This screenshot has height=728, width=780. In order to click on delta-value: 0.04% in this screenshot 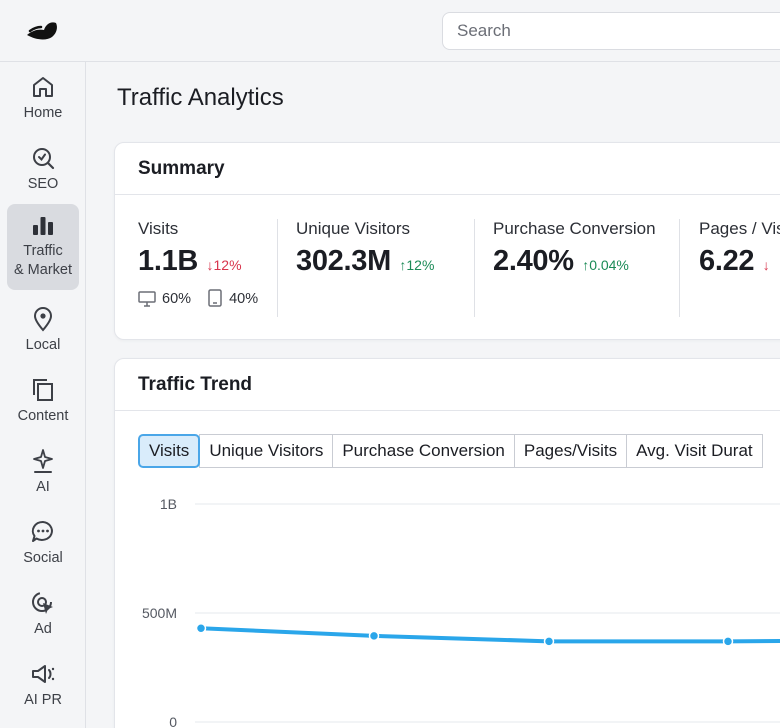, I will do `click(609, 265)`.